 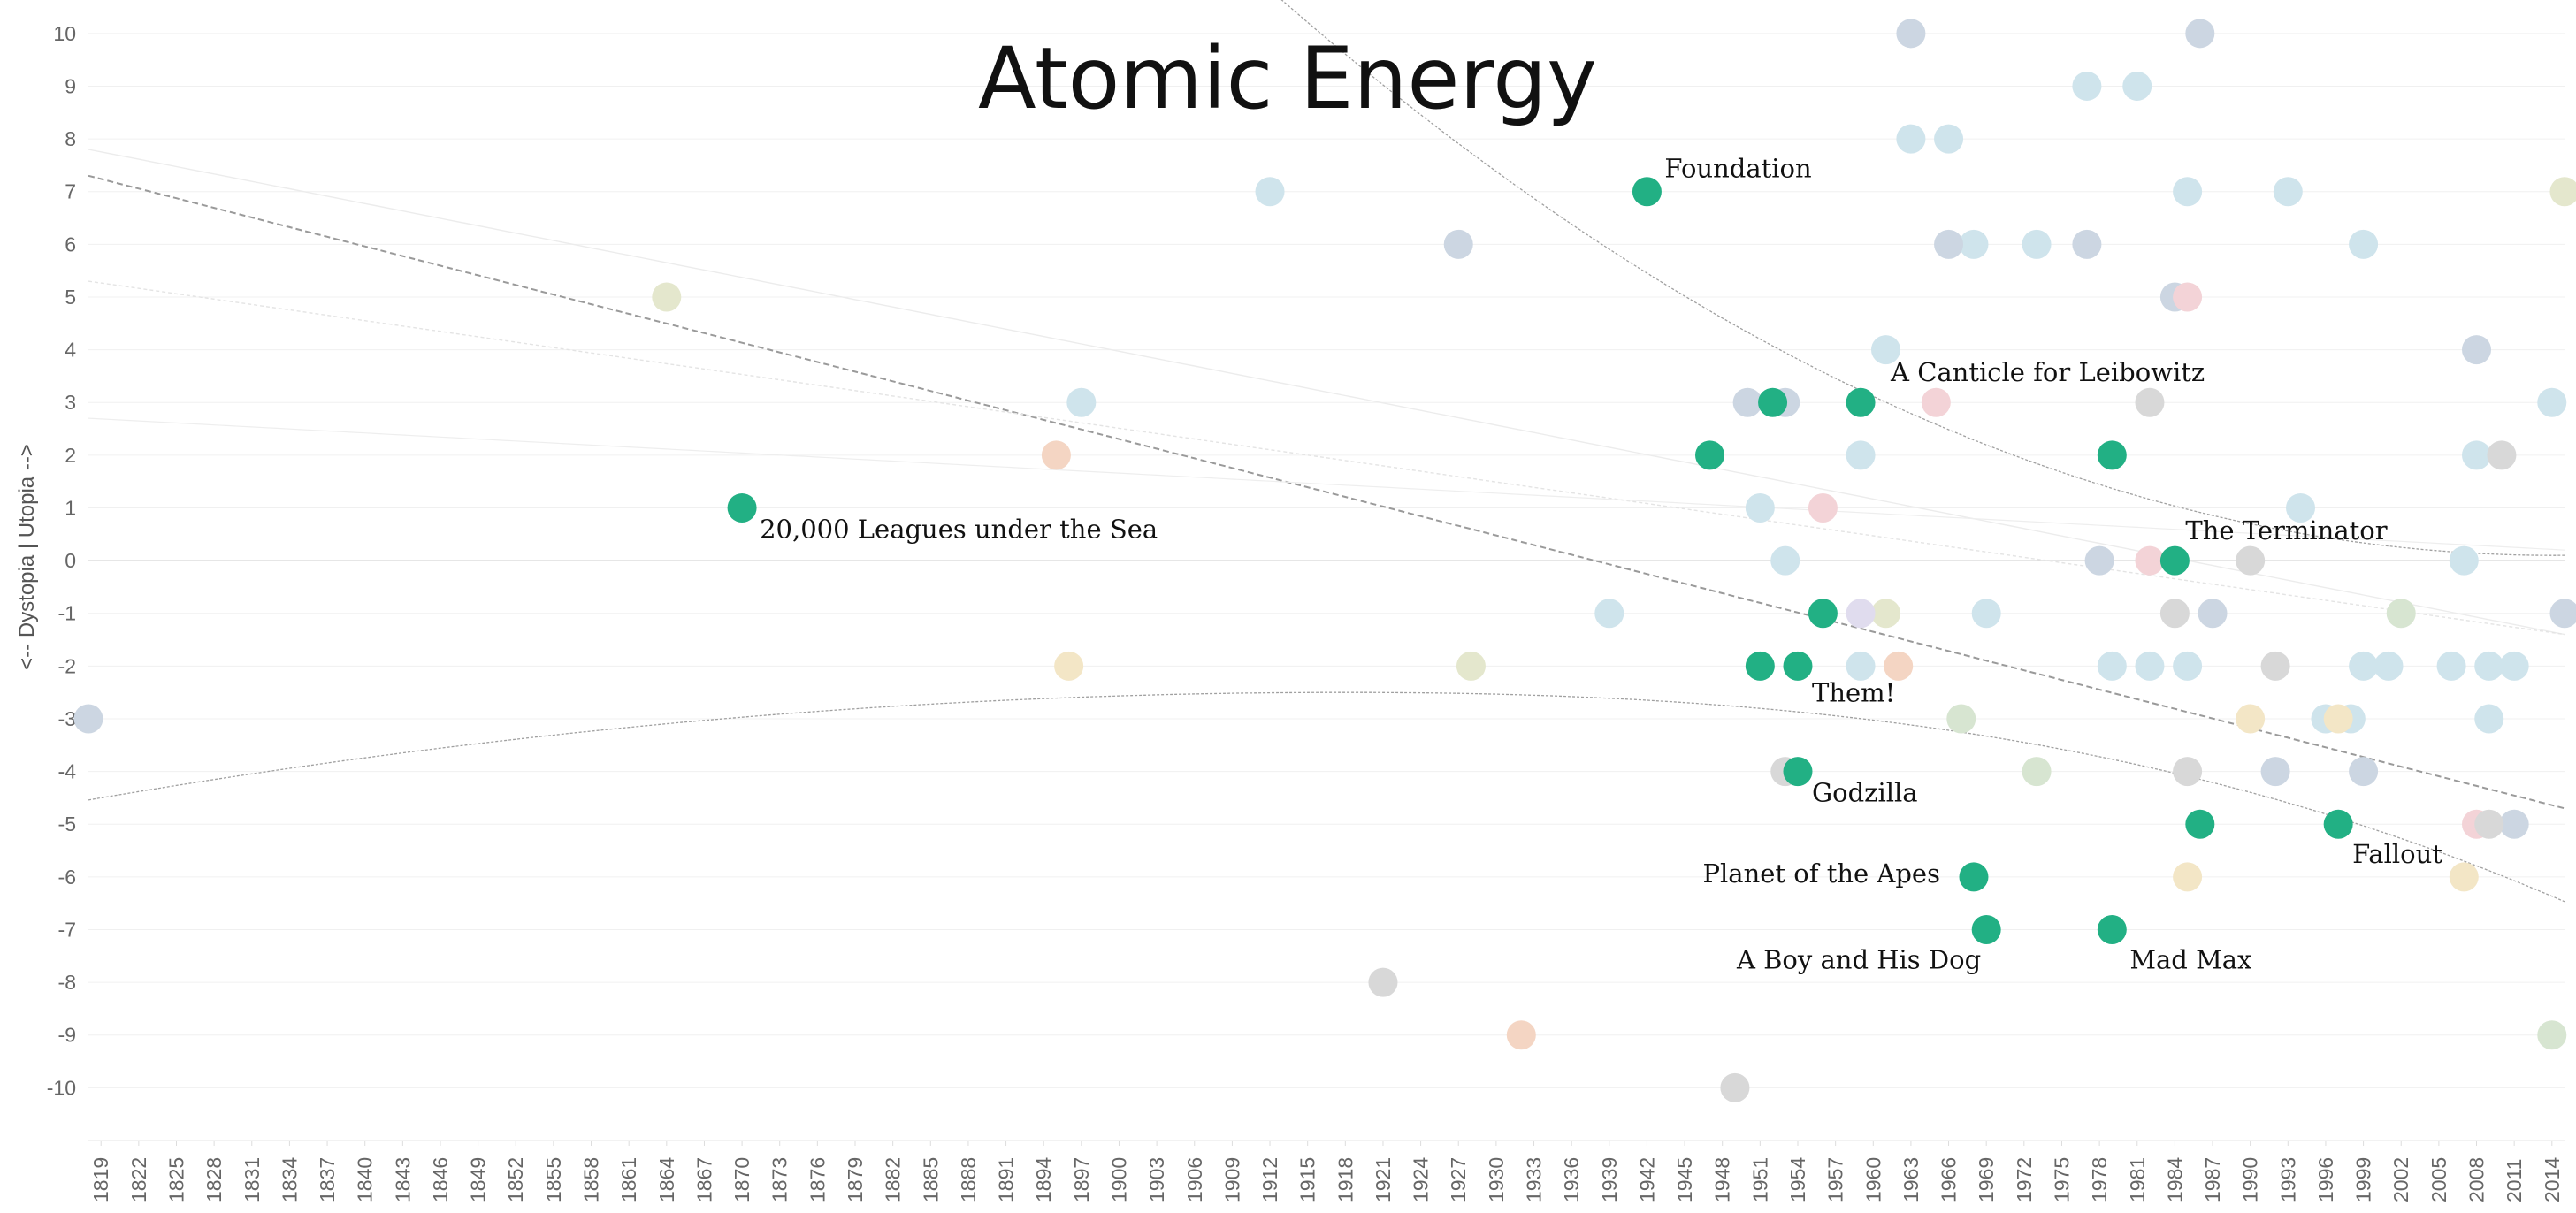 I want to click on x-tick-label: 1915, so click(x=1307, y=1179).